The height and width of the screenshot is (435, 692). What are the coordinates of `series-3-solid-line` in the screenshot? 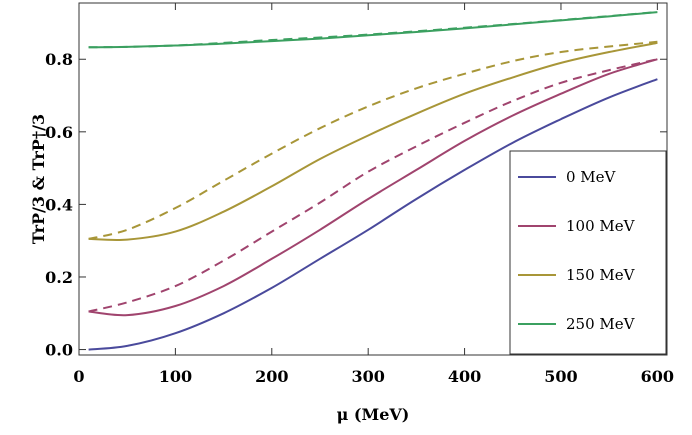 It's located at (373, 30).